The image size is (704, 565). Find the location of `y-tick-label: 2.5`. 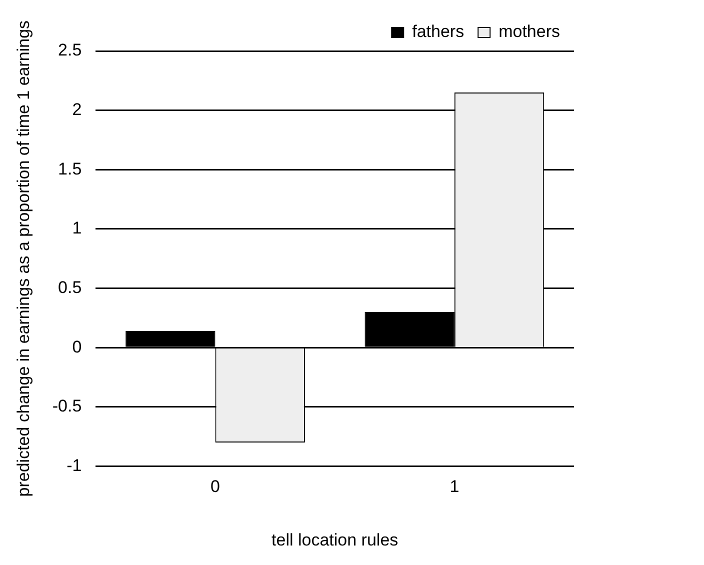

y-tick-label: 2.5 is located at coordinates (70, 50).